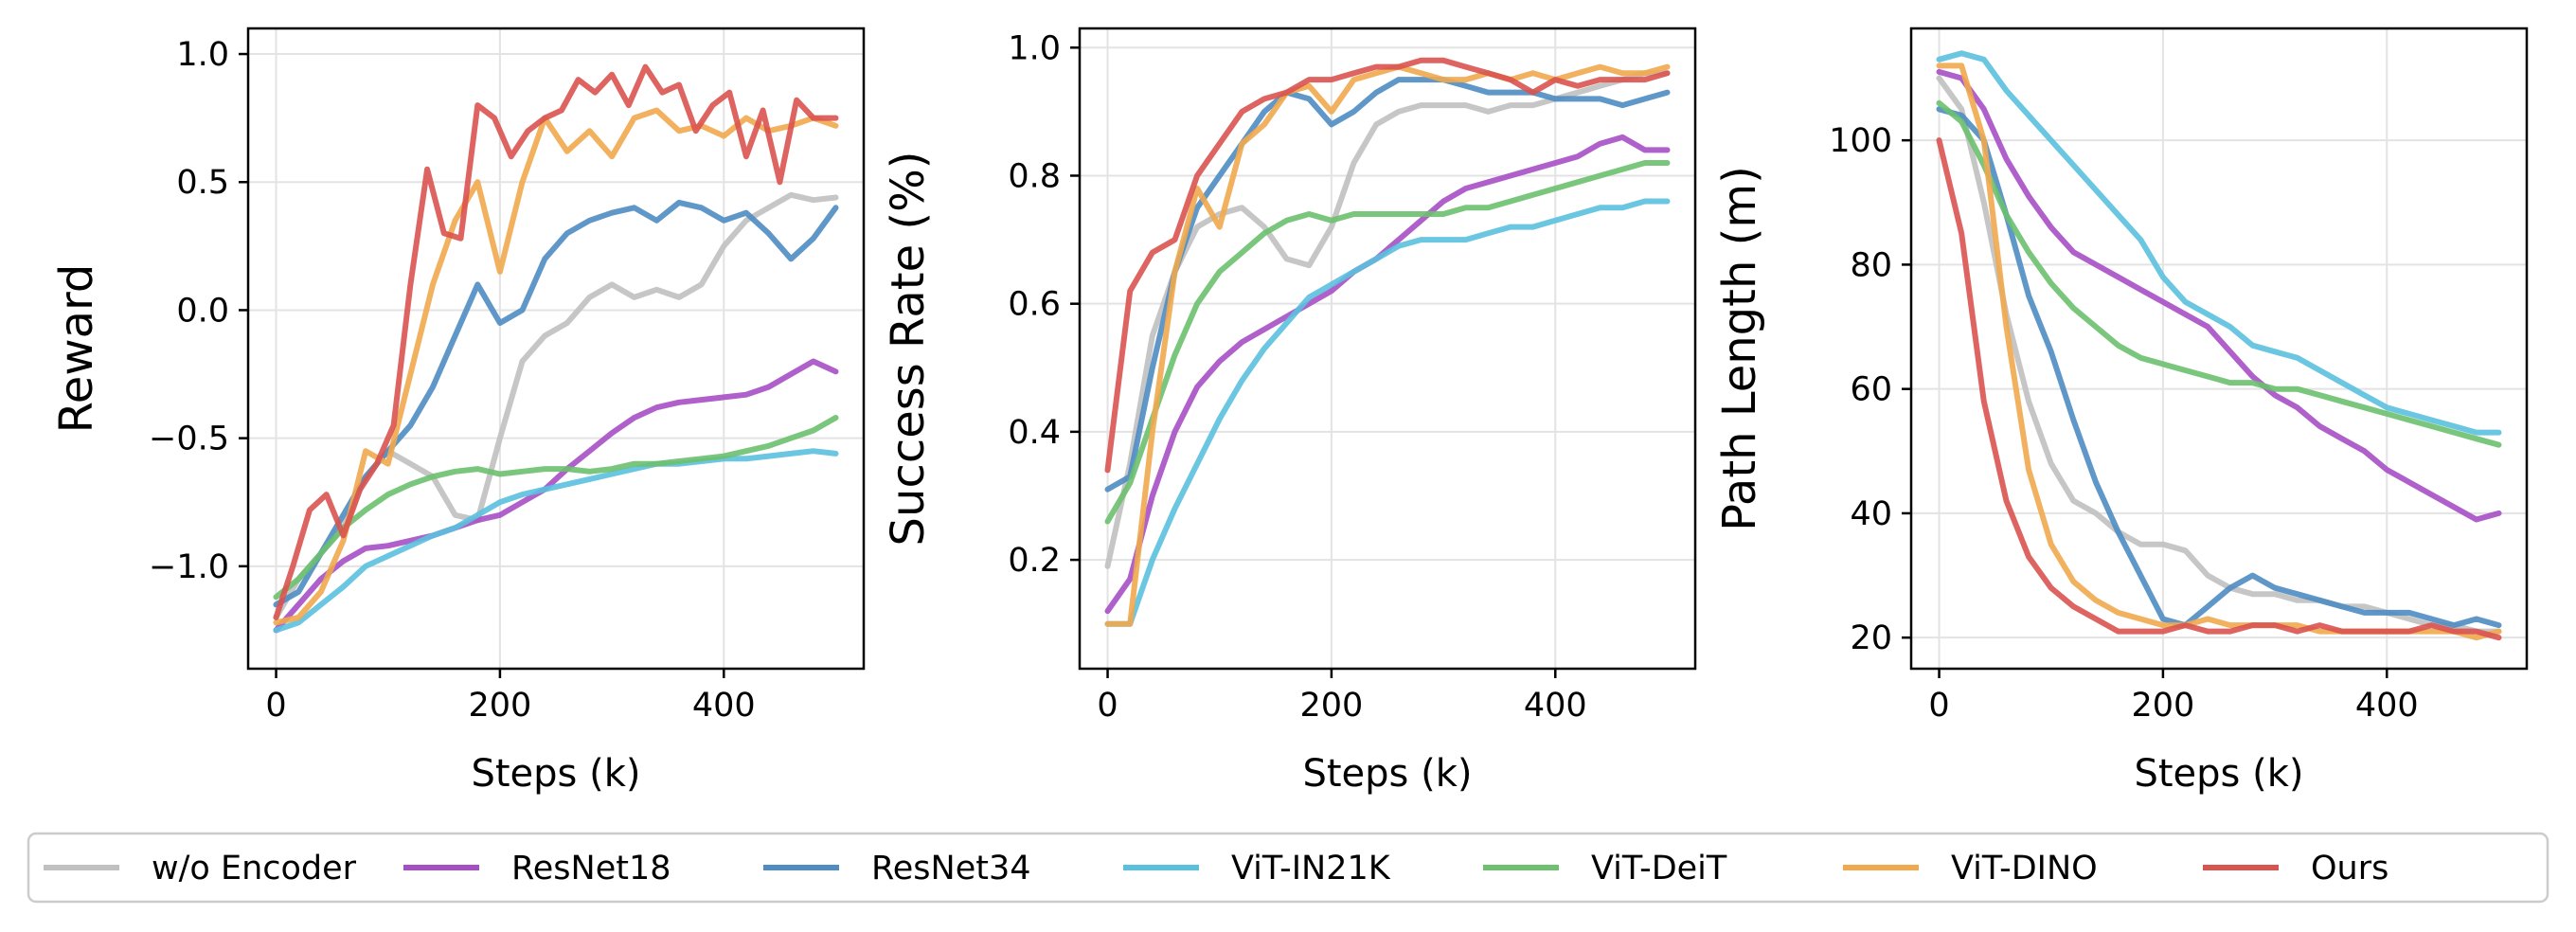  Describe the element at coordinates (76, 349) in the screenshot. I see `y-axis-label: Reward` at that location.